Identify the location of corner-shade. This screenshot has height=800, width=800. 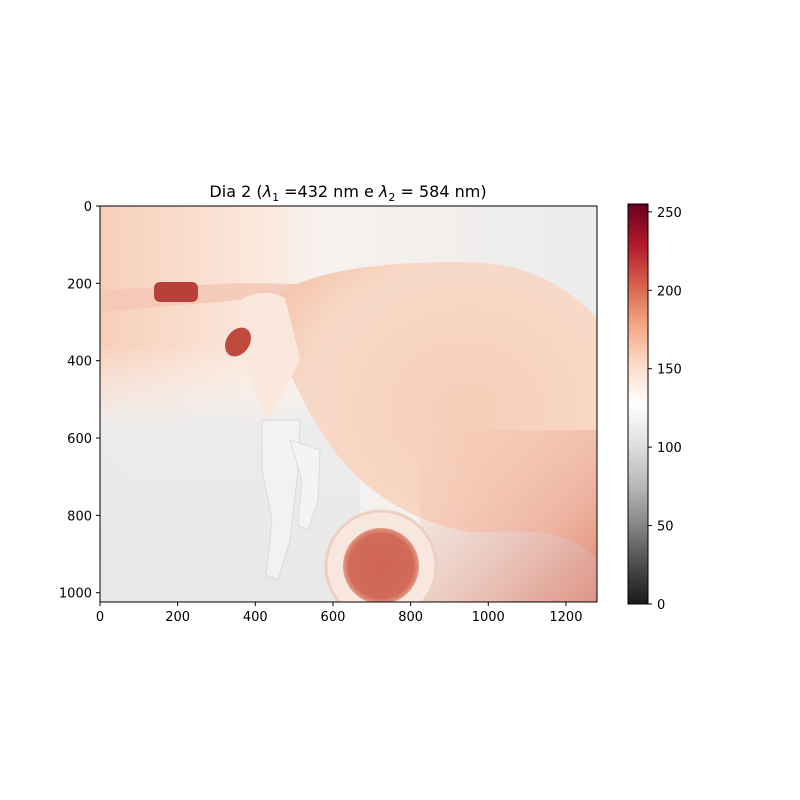
(508, 516).